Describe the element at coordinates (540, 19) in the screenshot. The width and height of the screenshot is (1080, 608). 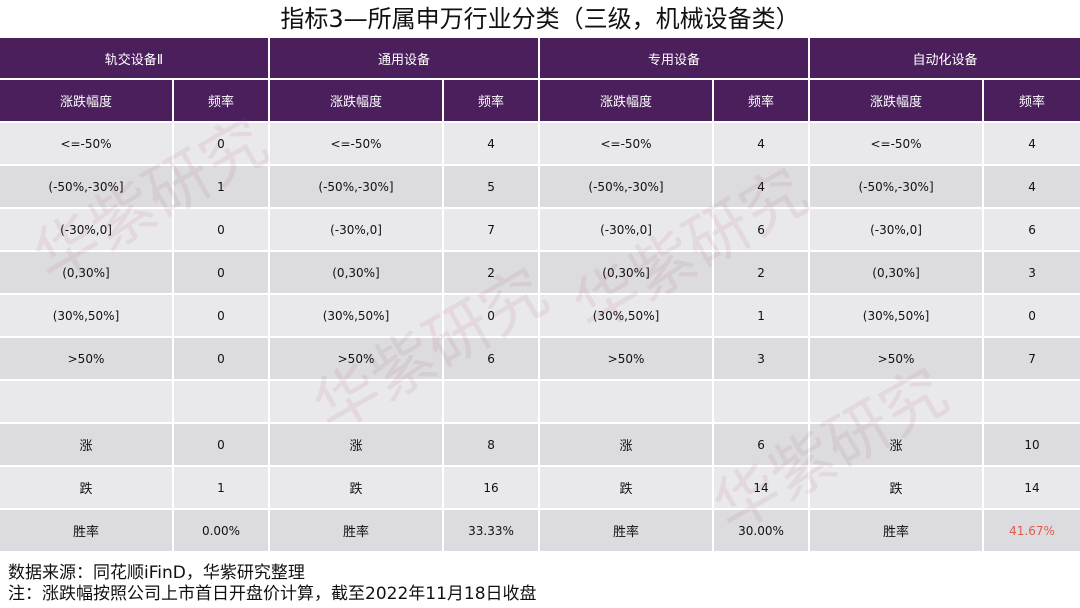
I see `page-title: 指标3—所属申万行业分类（三级，机械设备类）` at that location.